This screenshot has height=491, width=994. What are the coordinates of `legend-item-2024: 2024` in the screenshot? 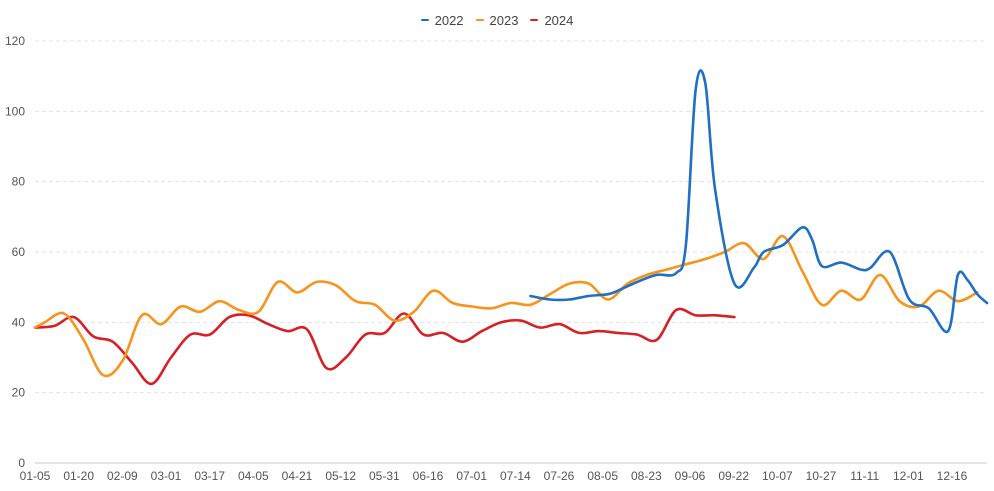 It's located at (551, 20).